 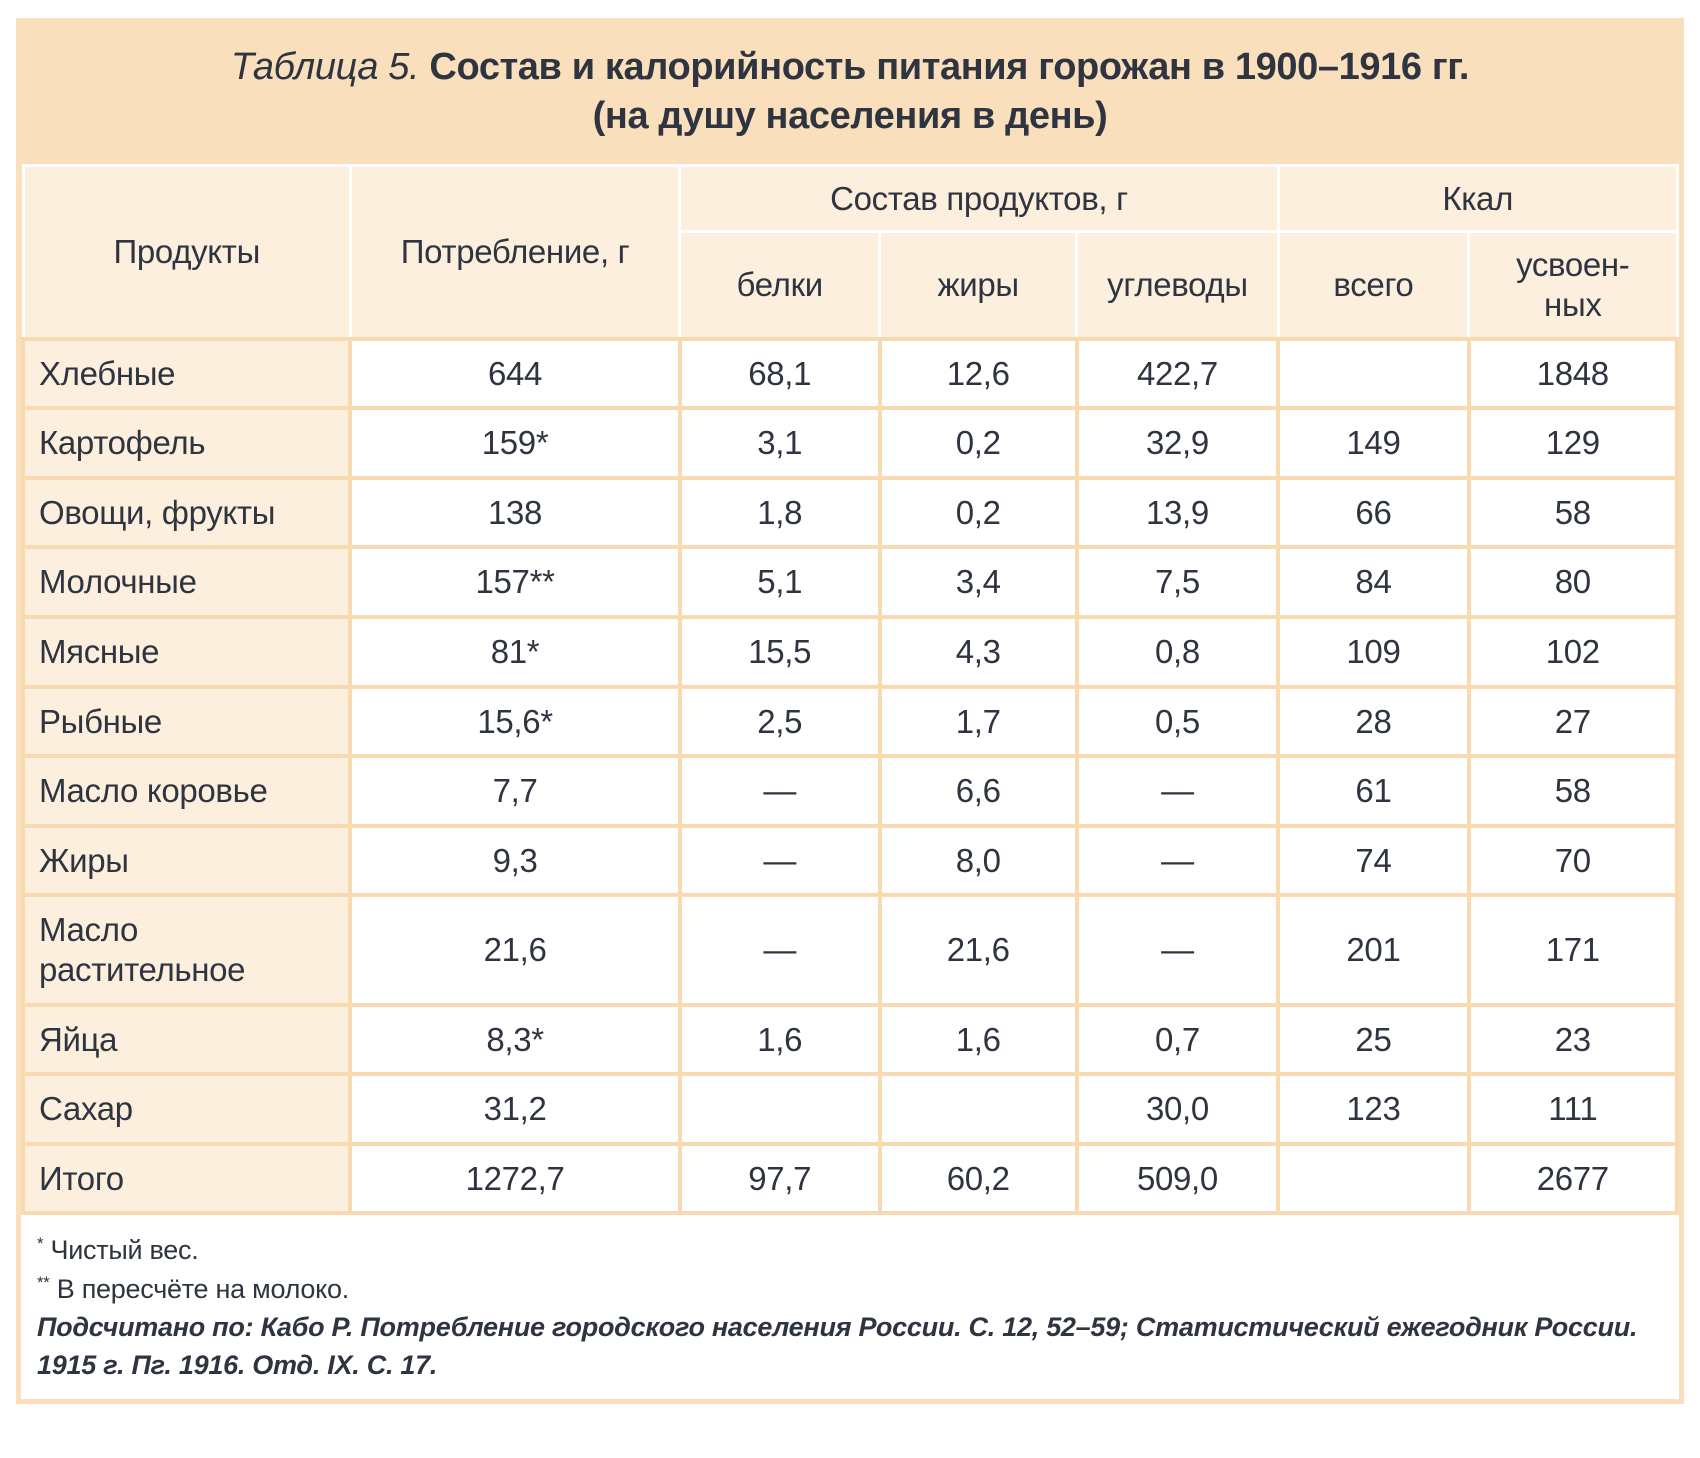 I want to click on table-row: Мясные 81* 15,5 4,3 0,8 109 102, so click(x=850, y=651).